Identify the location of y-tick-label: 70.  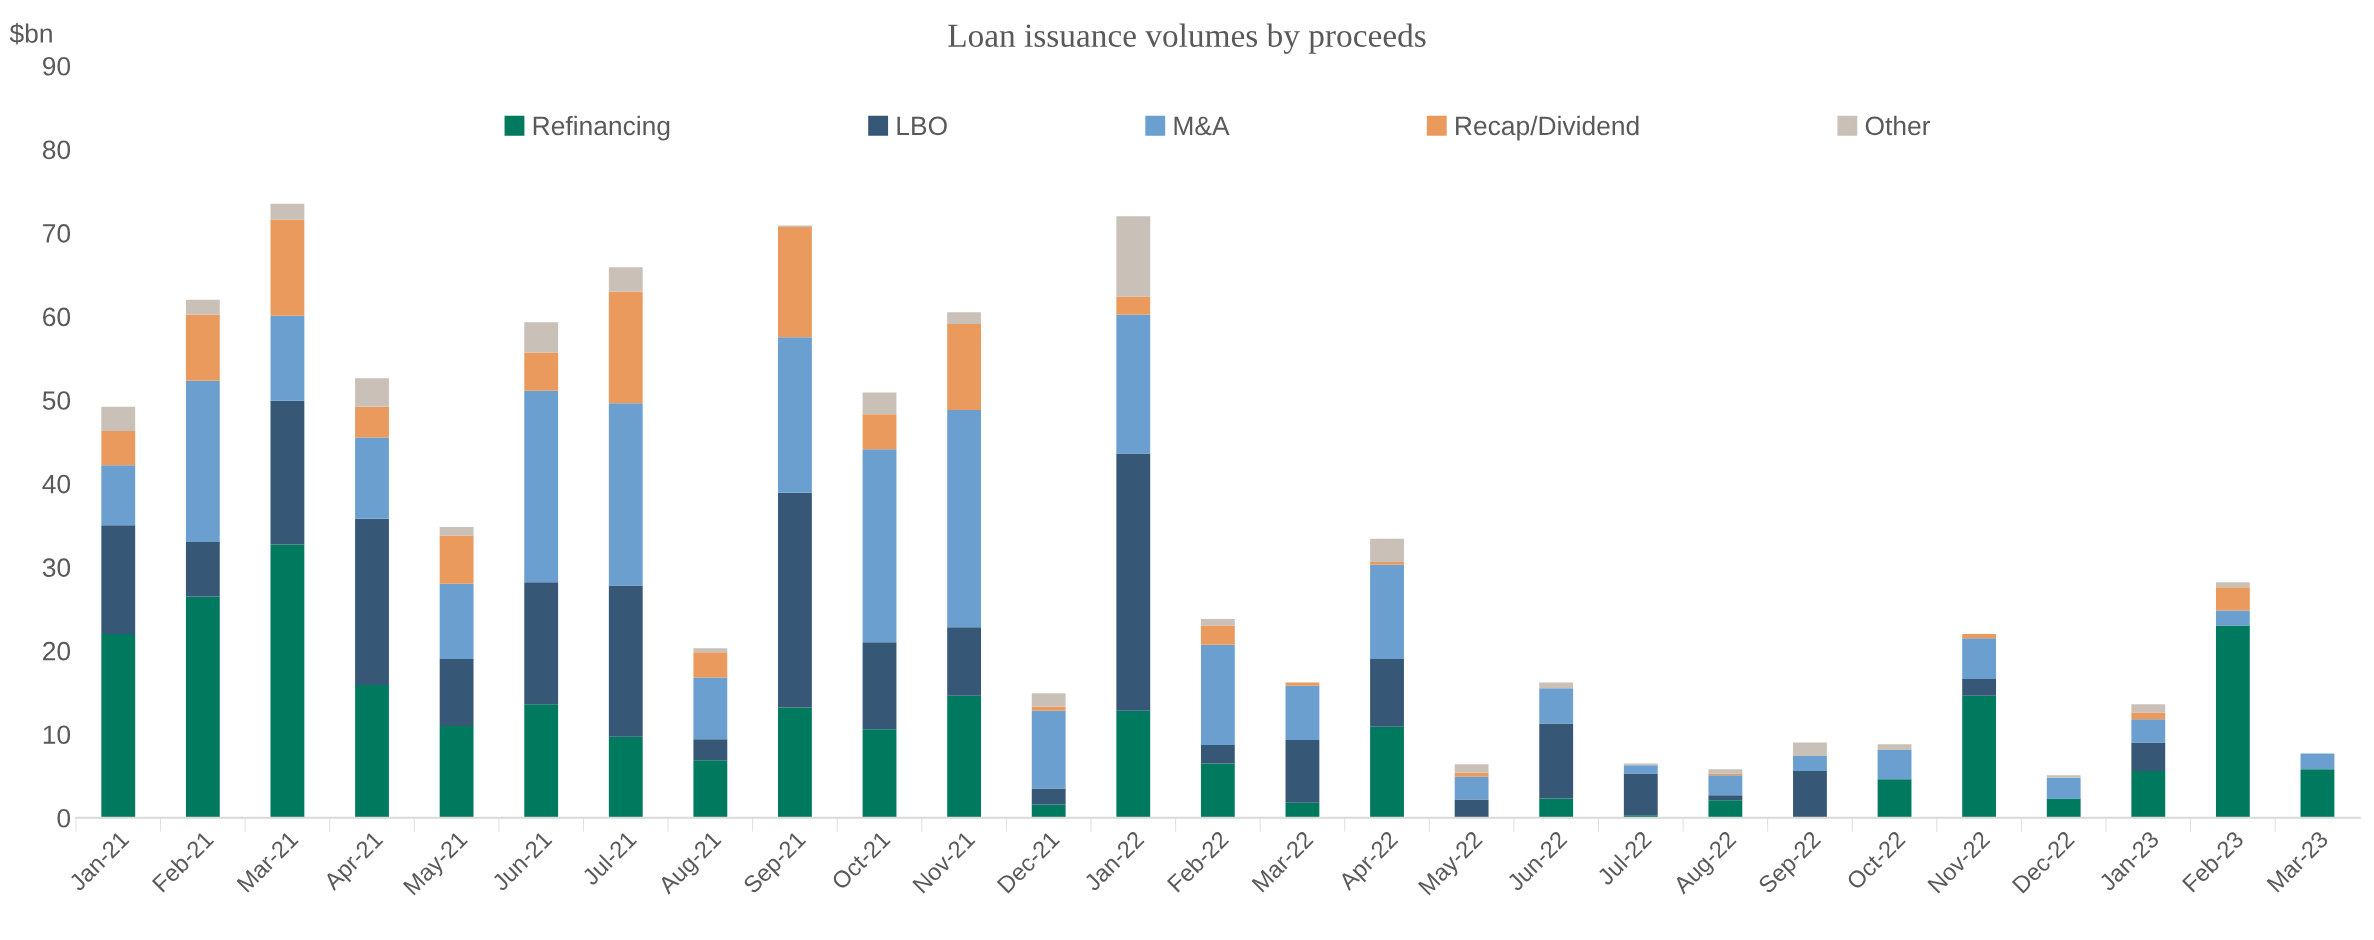
(57, 233).